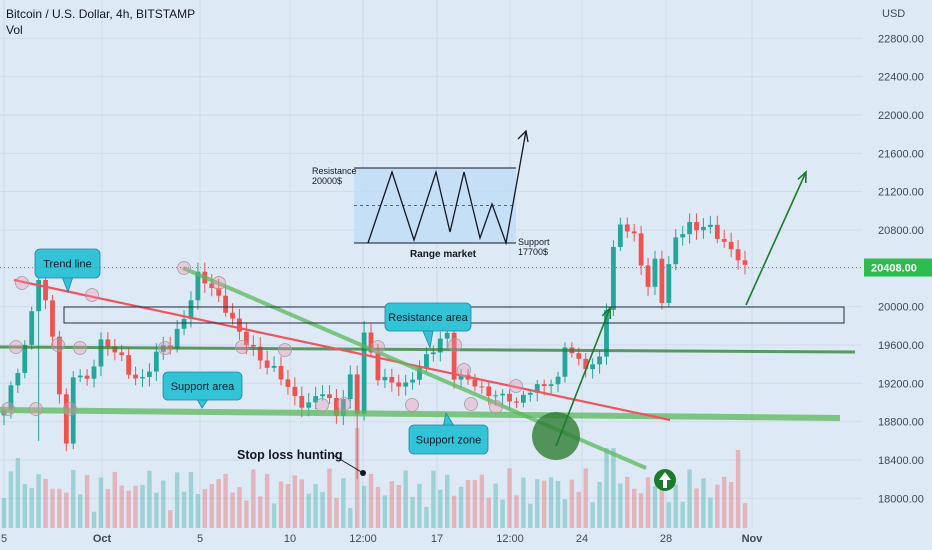 This screenshot has height=550, width=932. What do you see at coordinates (14, 30) in the screenshot?
I see `volume-indicator-label: Vol` at bounding box center [14, 30].